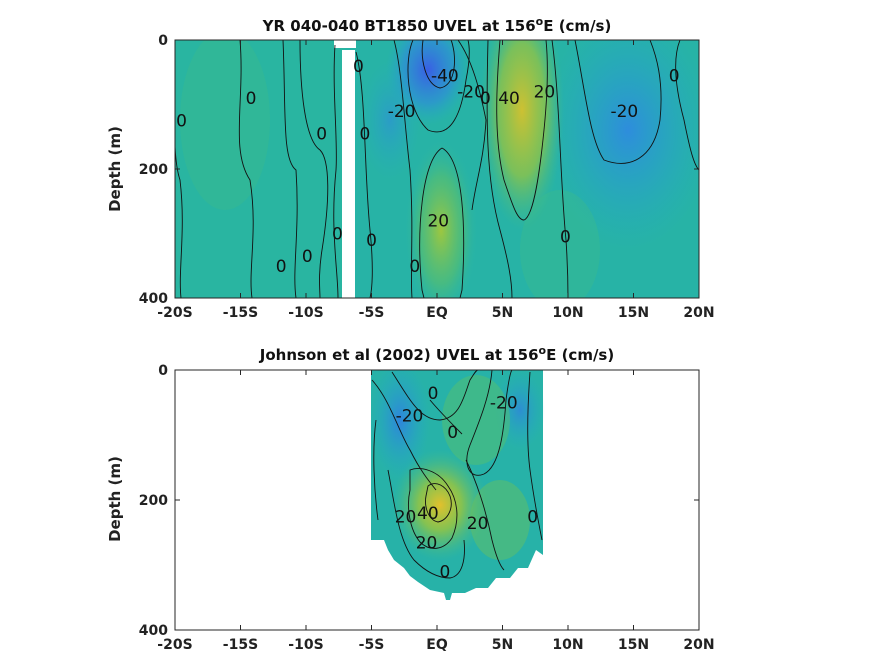 Image resolution: width=875 pixels, height=656 pixels. Describe the element at coordinates (457, 485) in the screenshot. I see `heatmap-field-observed` at that location.